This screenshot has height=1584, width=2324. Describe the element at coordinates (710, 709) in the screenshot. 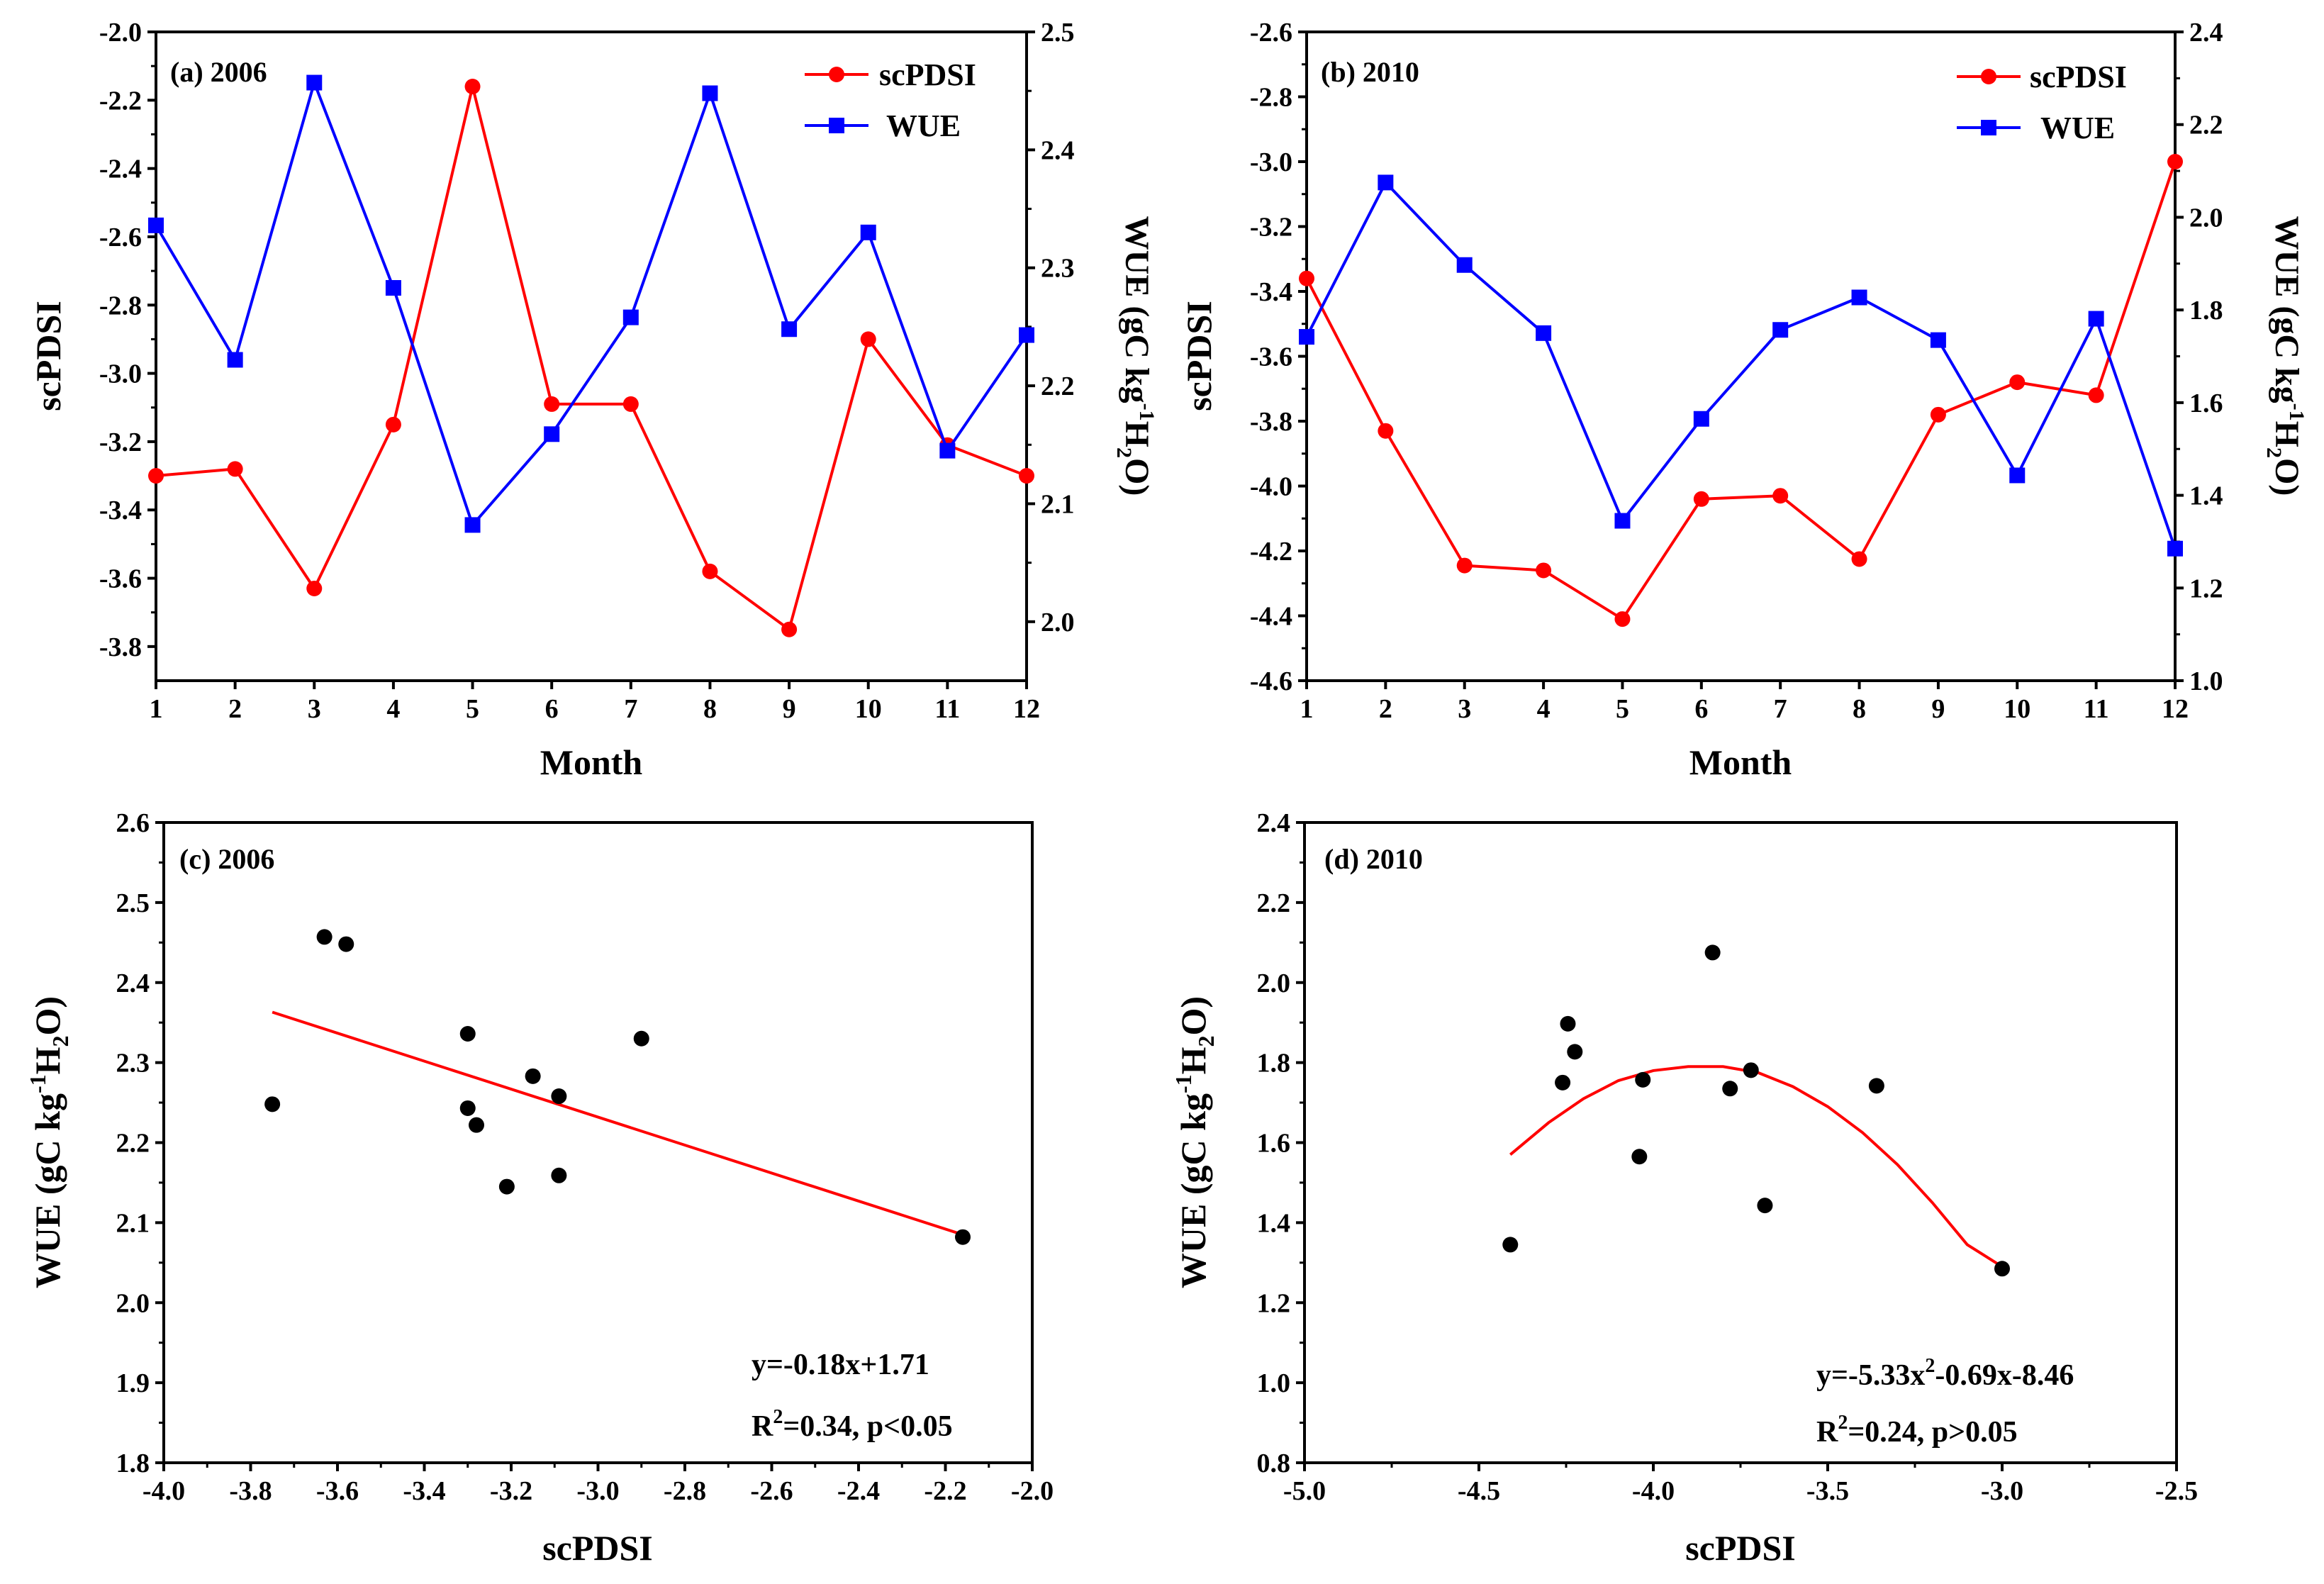

I see `panel-a-xtick-label: 8` at that location.